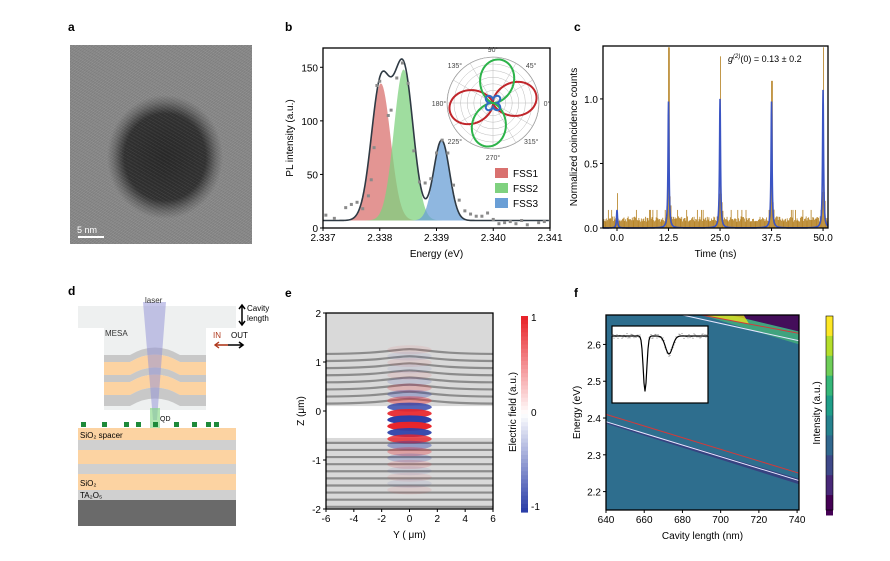 Image resolution: width=890 pixels, height=561 pixels. What do you see at coordinates (525, 174) in the screenshot?
I see `legend-label: FSS1` at bounding box center [525, 174].